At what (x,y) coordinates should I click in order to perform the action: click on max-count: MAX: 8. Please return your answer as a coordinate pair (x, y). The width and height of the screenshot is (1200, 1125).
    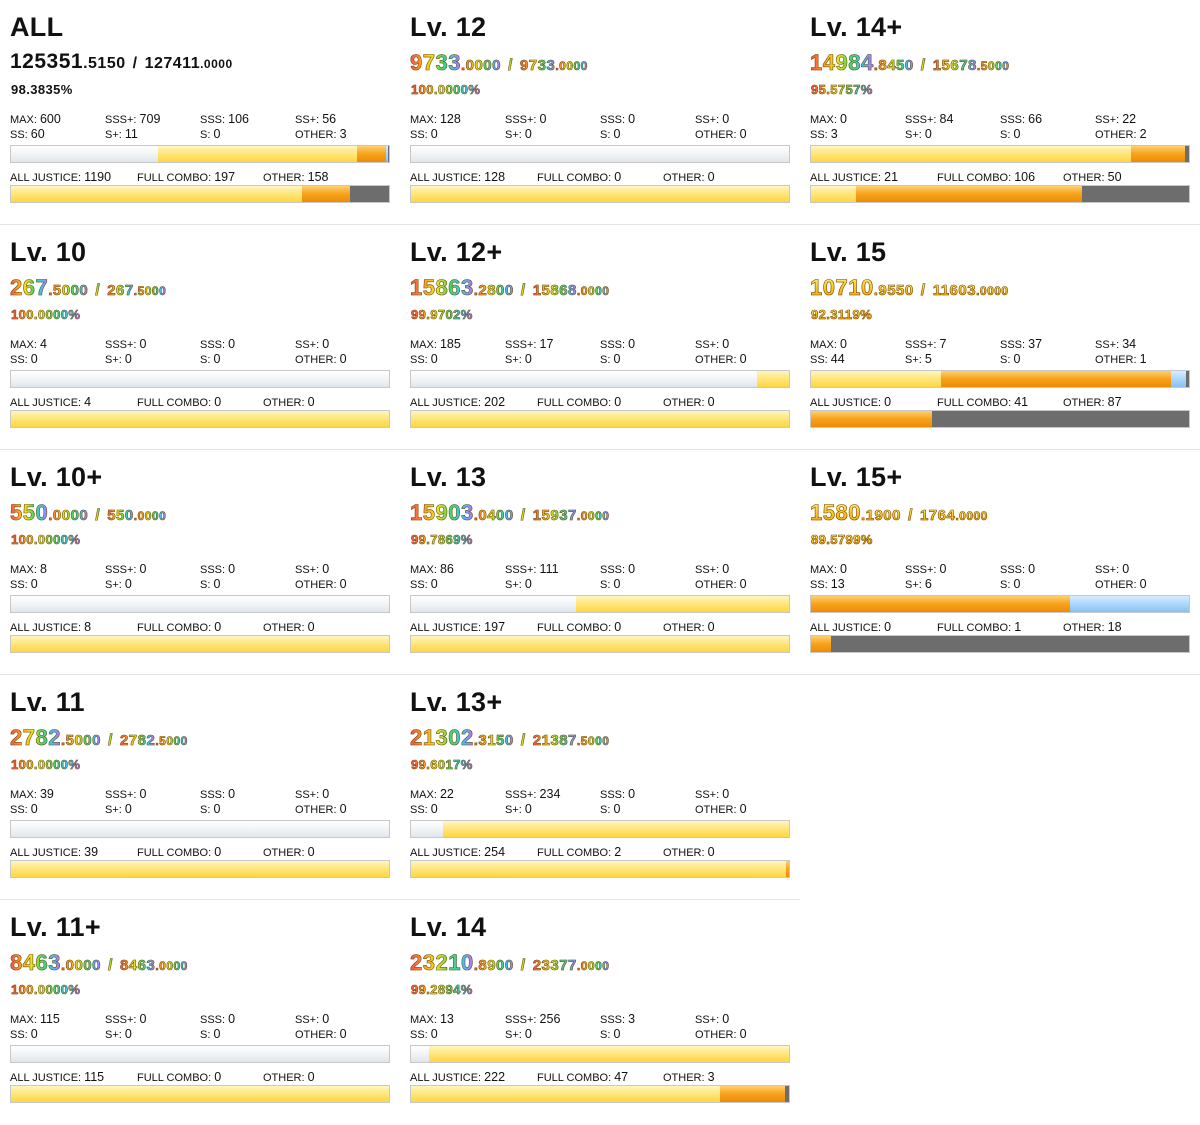
    Looking at the image, I should click on (28, 569).